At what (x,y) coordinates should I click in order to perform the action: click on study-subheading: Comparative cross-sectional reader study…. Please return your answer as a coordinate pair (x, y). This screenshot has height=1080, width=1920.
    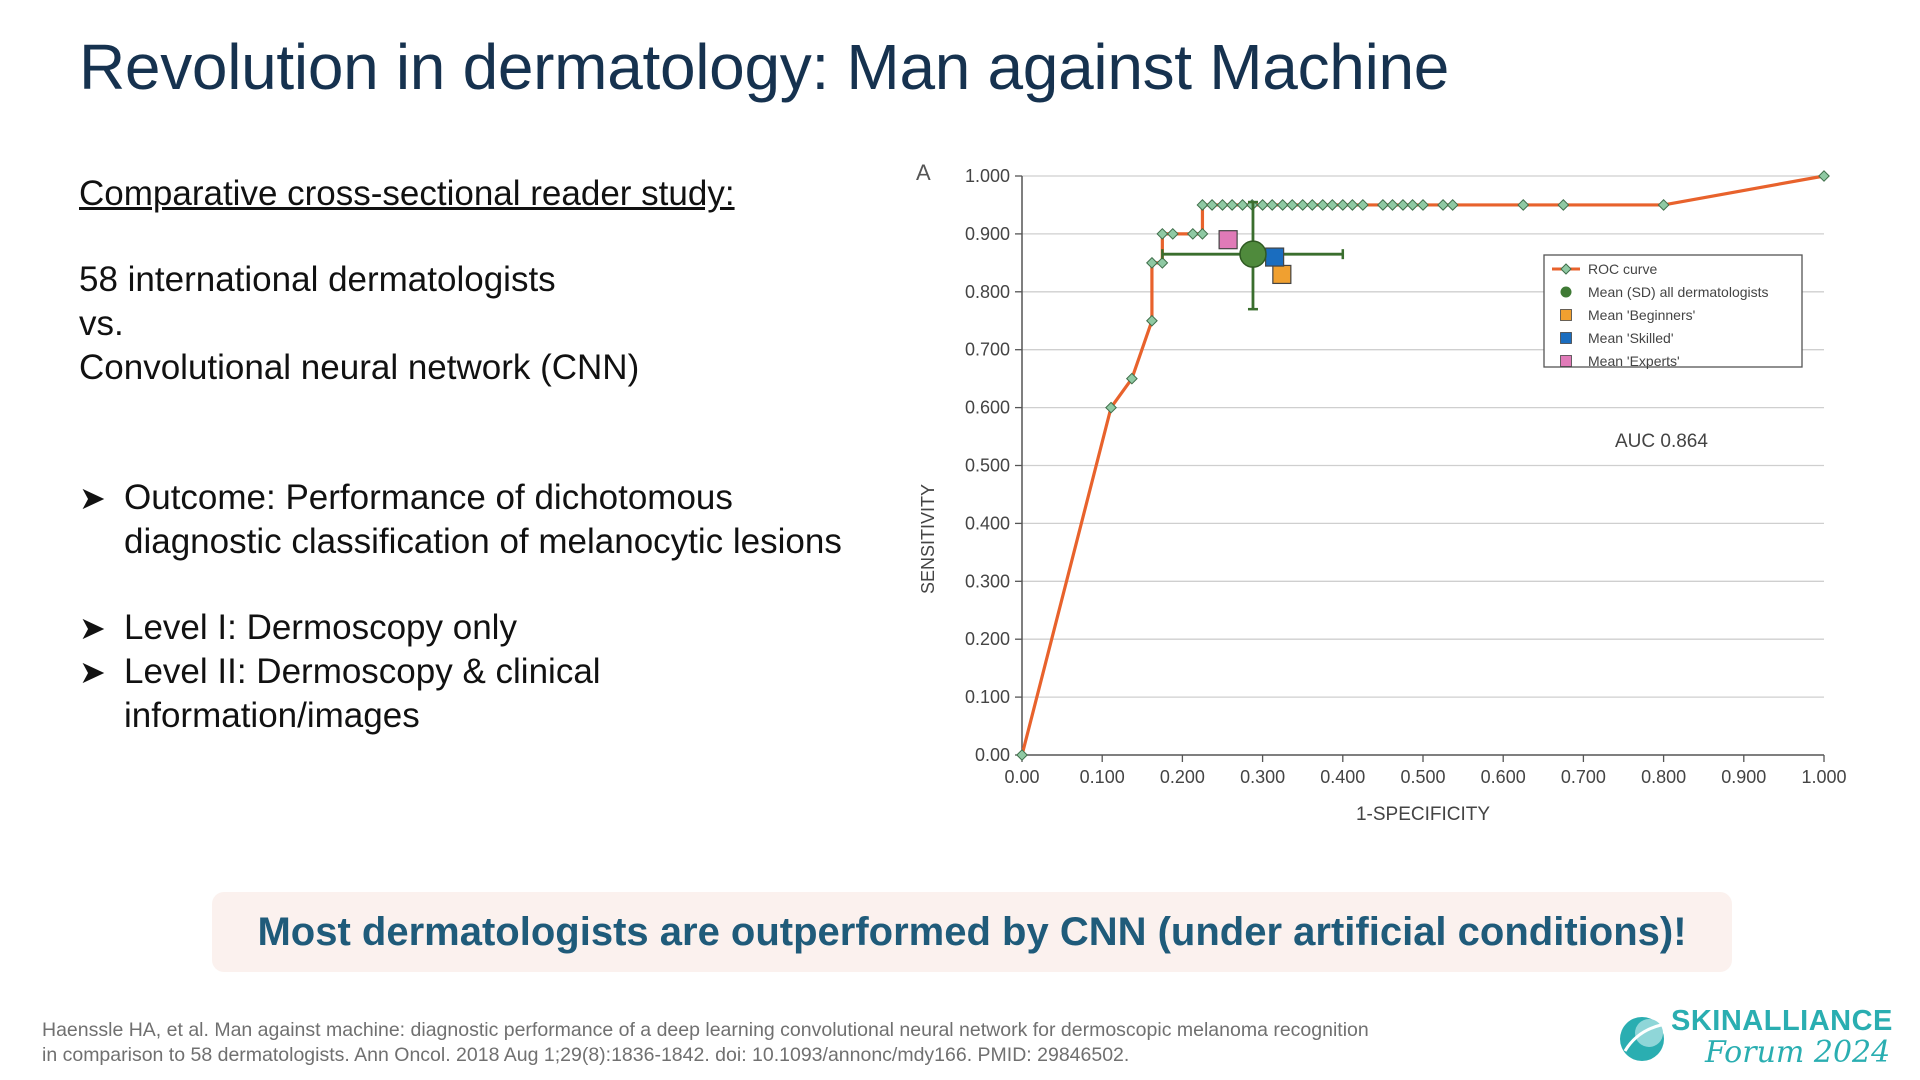
    Looking at the image, I should click on (407, 193).